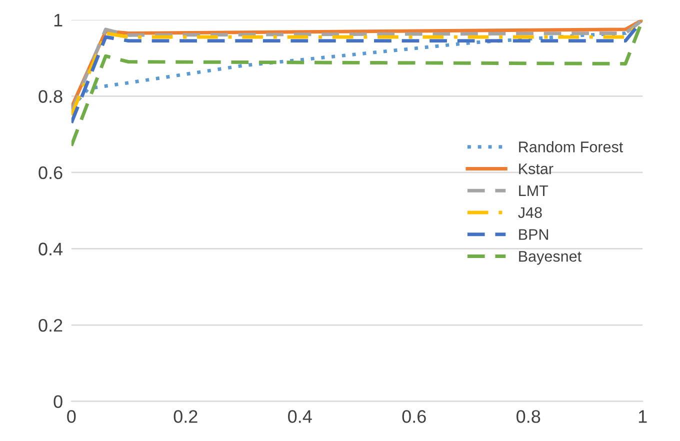  I want to click on x-tick-label: 1, so click(642, 416).